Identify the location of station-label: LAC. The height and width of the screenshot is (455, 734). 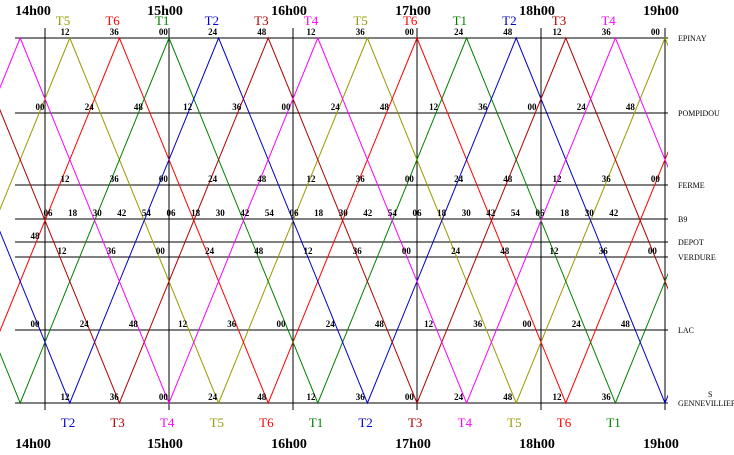
(686, 330).